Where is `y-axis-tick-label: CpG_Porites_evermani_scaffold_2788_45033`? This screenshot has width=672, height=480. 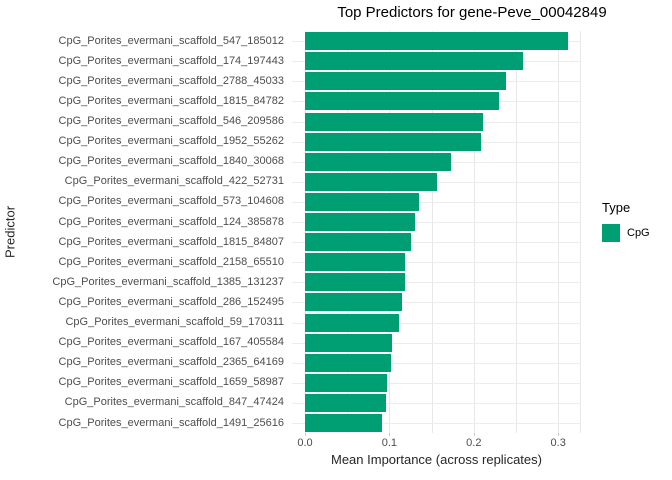 y-axis-tick-label: CpG_Porites_evermani_scaffold_2788_45033 is located at coordinates (171, 80).